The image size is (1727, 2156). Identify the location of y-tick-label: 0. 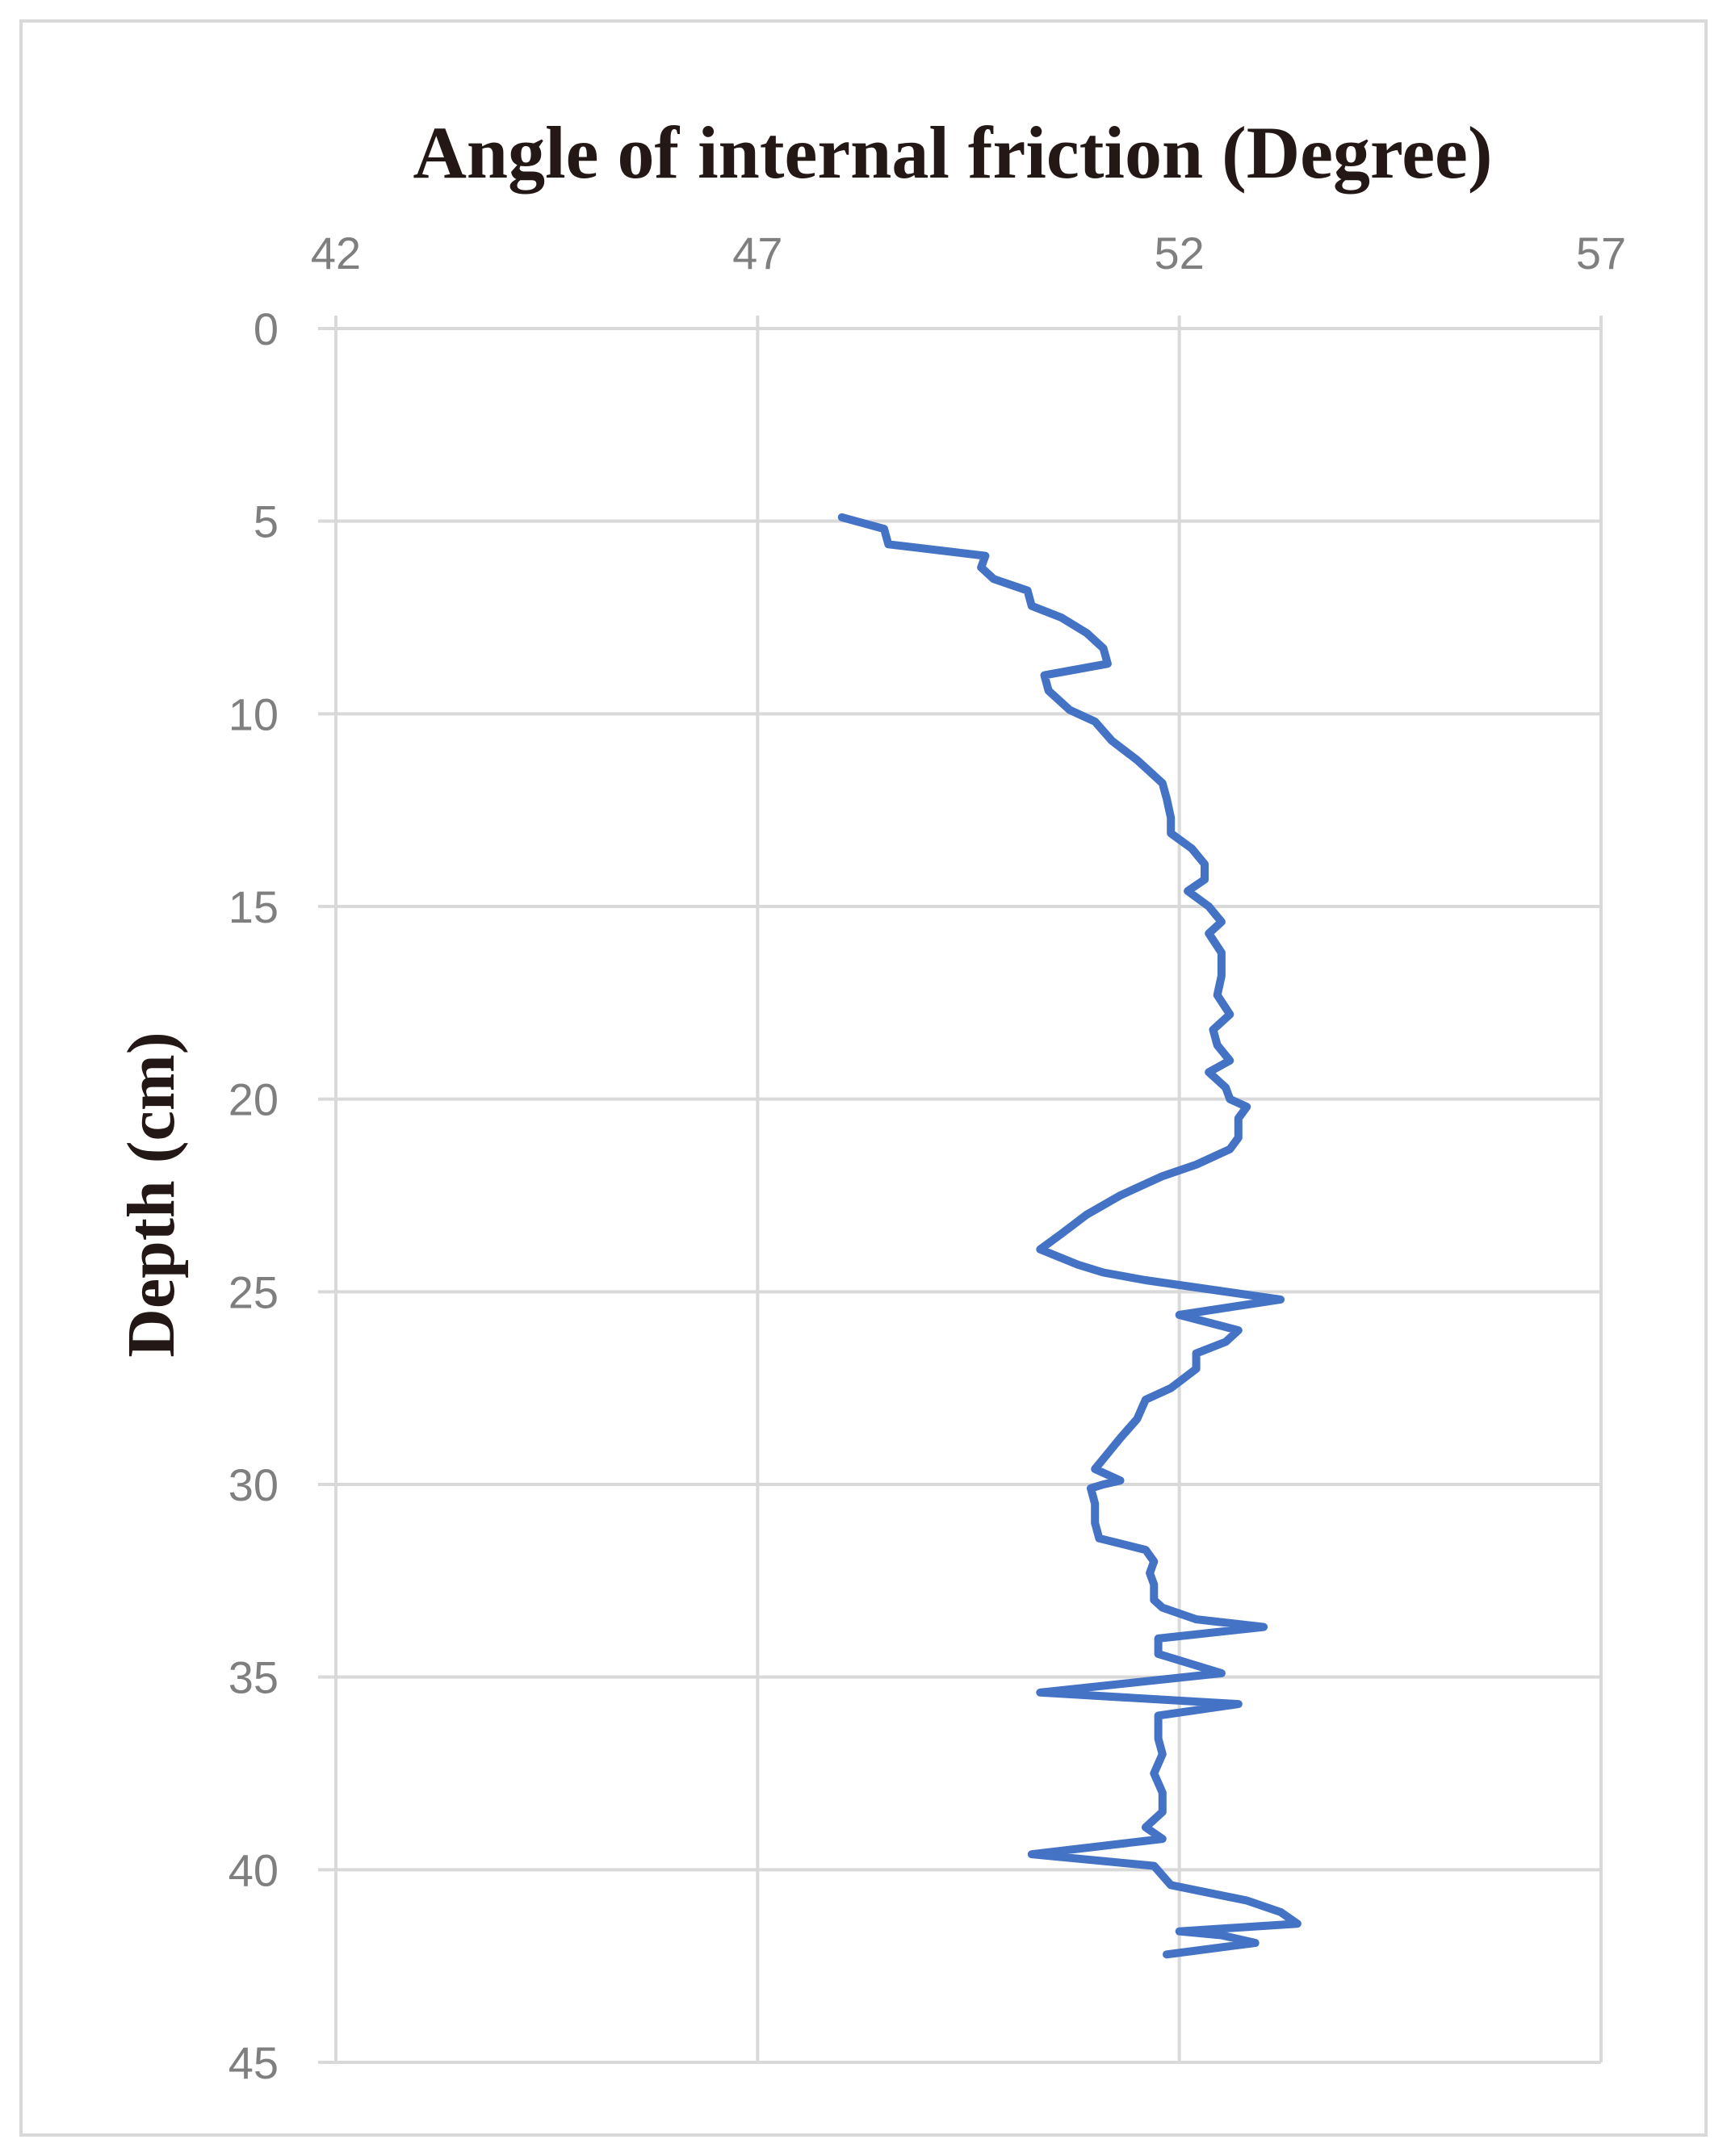
(266, 329).